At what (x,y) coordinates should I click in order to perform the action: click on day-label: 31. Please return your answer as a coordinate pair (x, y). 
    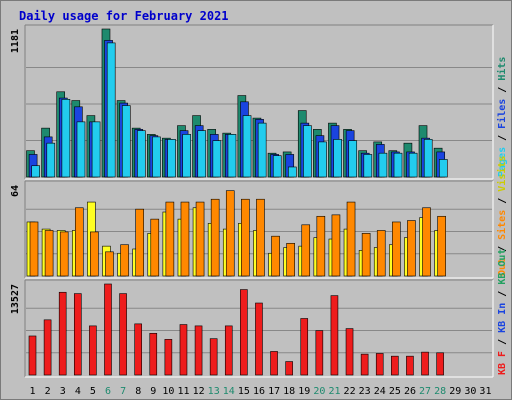
    Looking at the image, I should click on (485, 391).